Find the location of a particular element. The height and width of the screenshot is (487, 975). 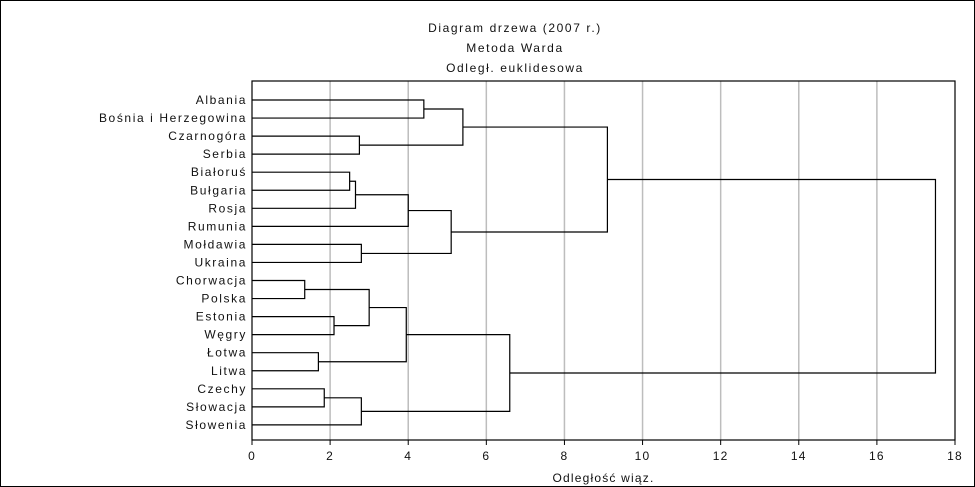

x-tick-label: 4 is located at coordinates (408, 456).